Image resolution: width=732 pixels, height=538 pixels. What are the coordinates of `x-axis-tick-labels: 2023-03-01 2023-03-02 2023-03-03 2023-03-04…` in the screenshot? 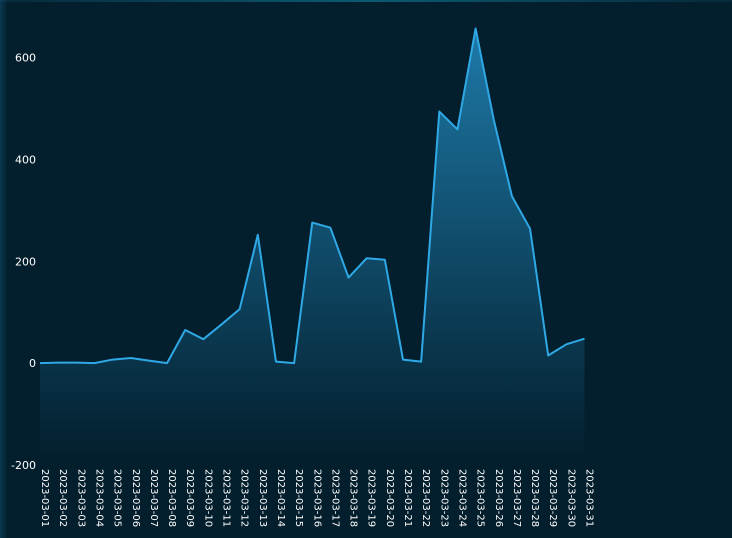 It's located at (317, 498).